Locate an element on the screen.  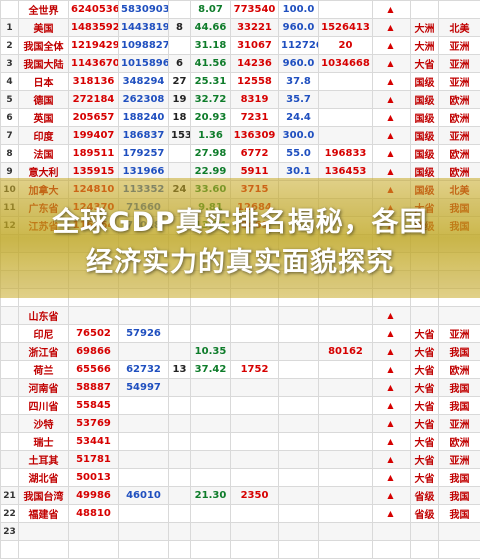
cell-share: 25.31 is located at coordinates (211, 82).